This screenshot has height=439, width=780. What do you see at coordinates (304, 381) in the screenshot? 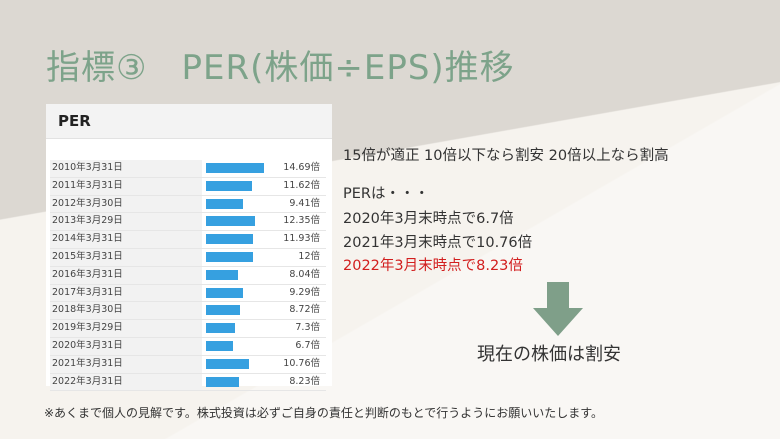
I see `row-value: 8.23倍` at bounding box center [304, 381].